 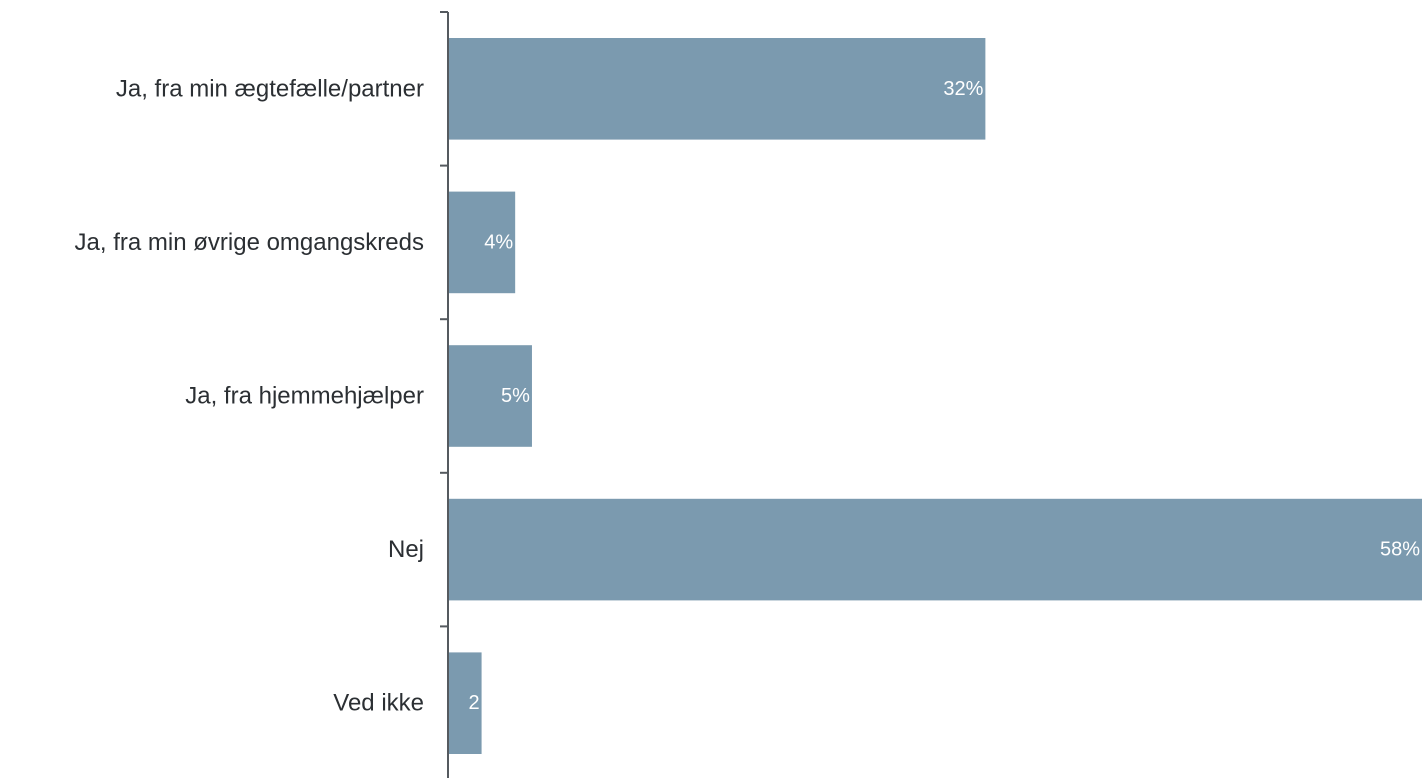 I want to click on data-label: 32%, so click(x=963, y=89).